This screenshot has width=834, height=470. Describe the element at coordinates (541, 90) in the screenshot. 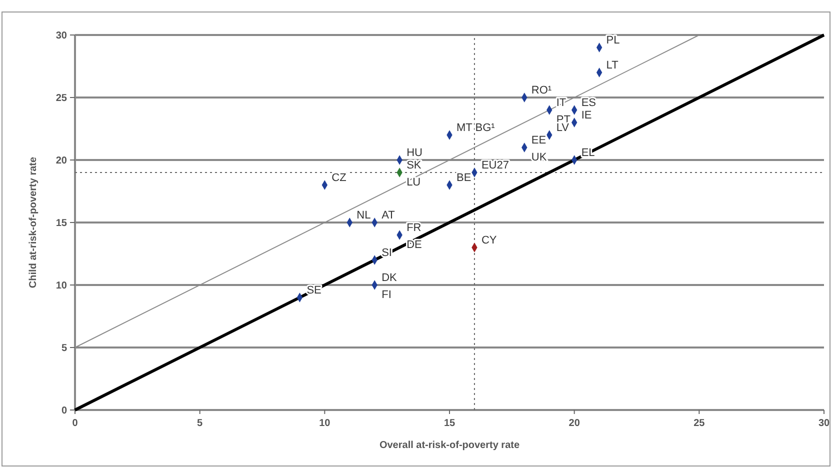

I see `annotation: RO¹` at that location.